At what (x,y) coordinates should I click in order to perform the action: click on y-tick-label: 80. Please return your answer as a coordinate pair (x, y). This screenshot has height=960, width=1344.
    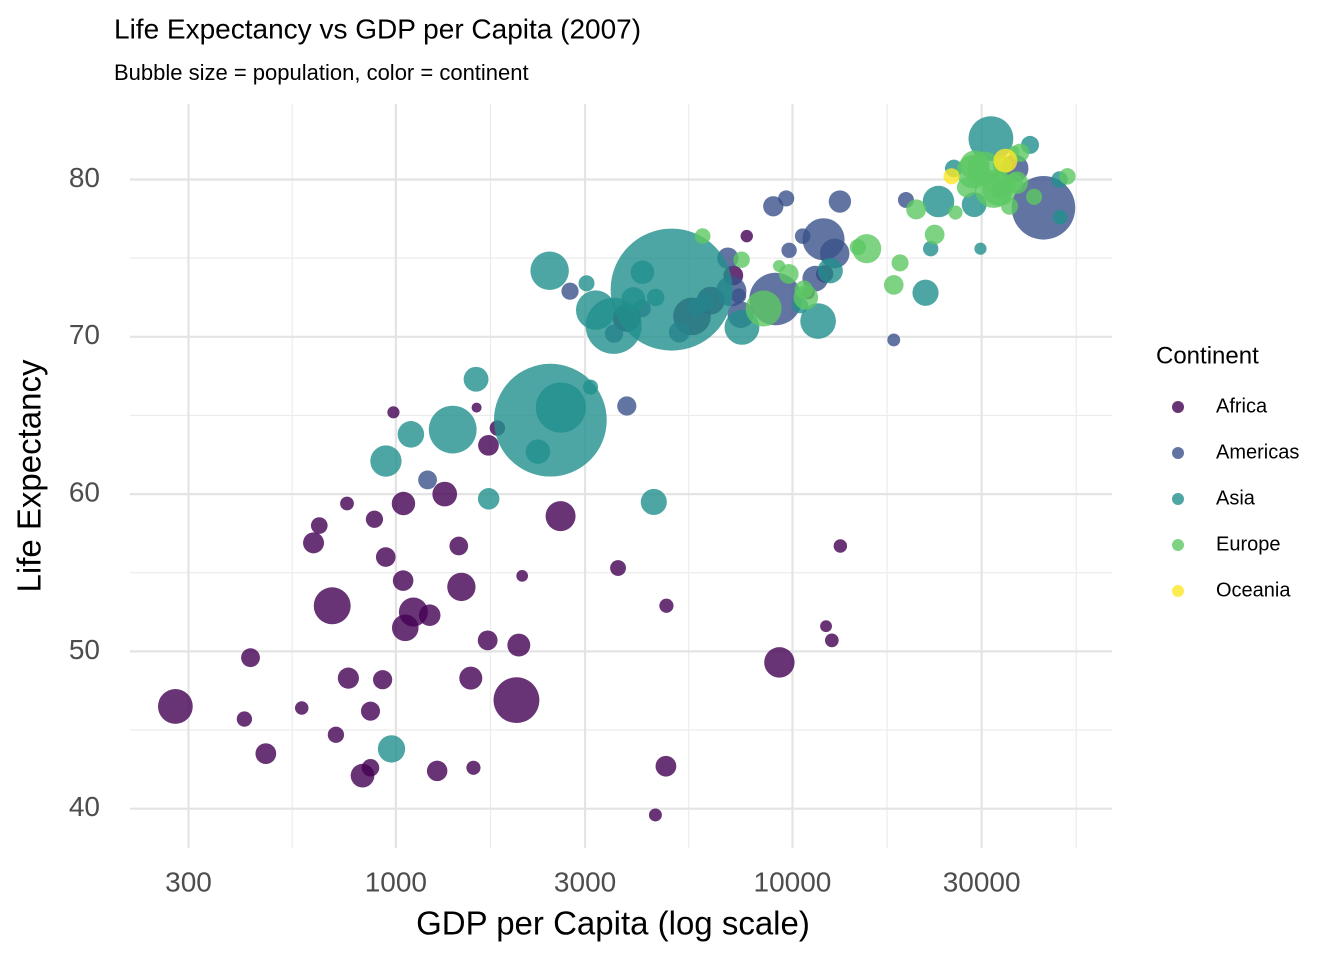
    Looking at the image, I should click on (84, 177).